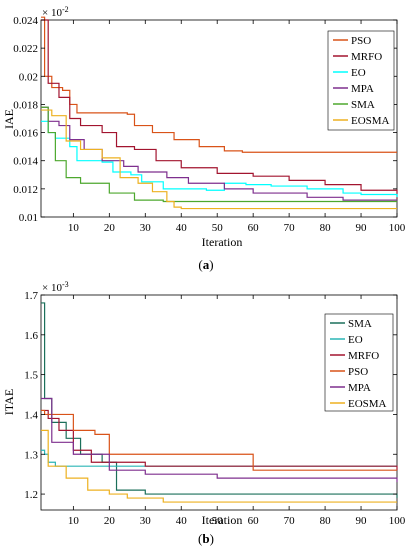 The width and height of the screenshot is (411, 550). Describe the element at coordinates (25, 162) in the screenshot. I see `y-tick-label-a-2: 0.014` at that location.